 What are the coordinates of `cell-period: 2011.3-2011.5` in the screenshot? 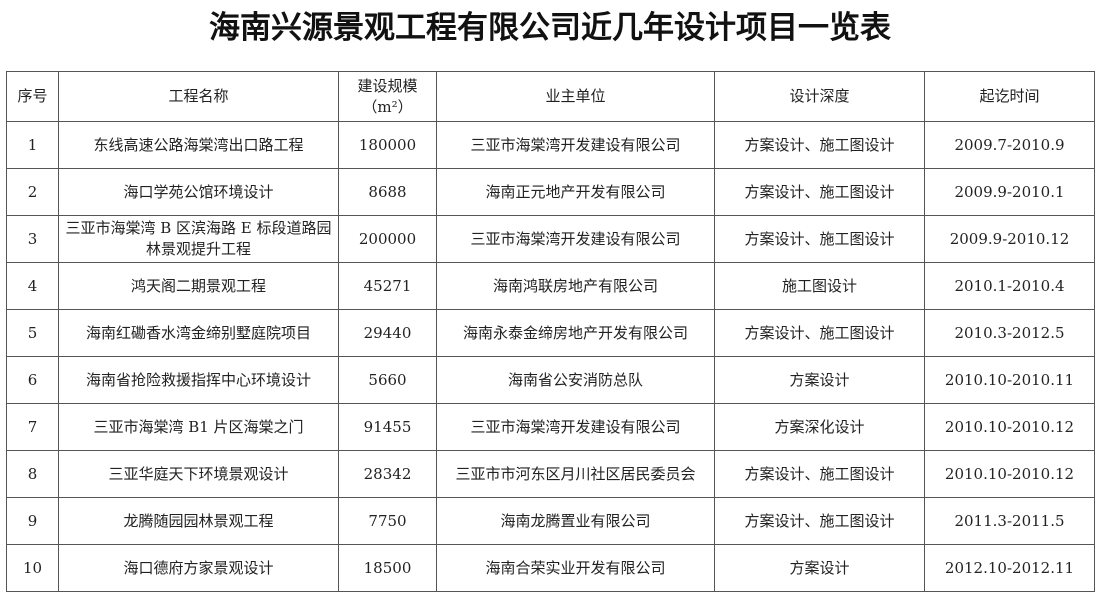 It's located at (1009, 521).